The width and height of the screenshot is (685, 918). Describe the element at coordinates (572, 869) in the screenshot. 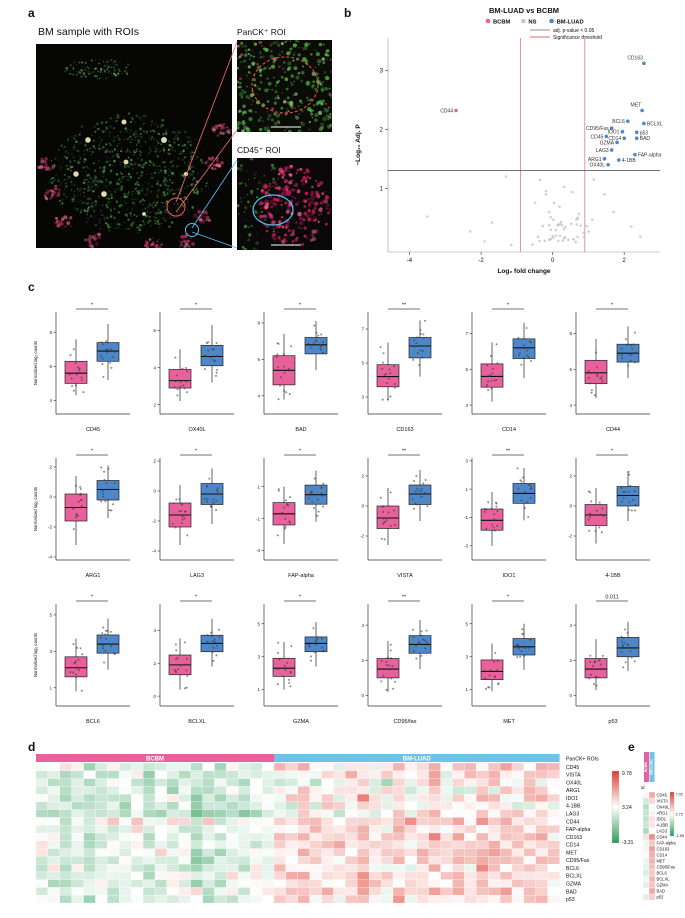

I see `row-label-BCL6: BCL6` at that location.